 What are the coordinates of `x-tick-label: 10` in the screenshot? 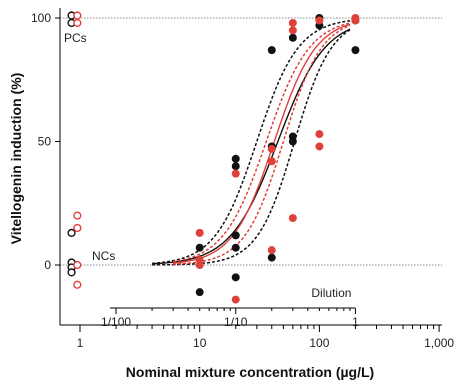 It's located at (200, 343).